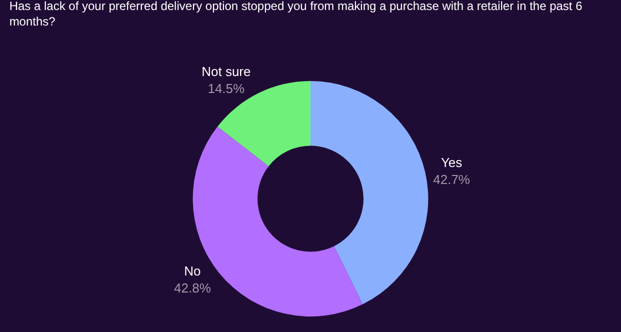 The width and height of the screenshot is (621, 332). Describe the element at coordinates (451, 162) in the screenshot. I see `slice-label: Yes` at that location.